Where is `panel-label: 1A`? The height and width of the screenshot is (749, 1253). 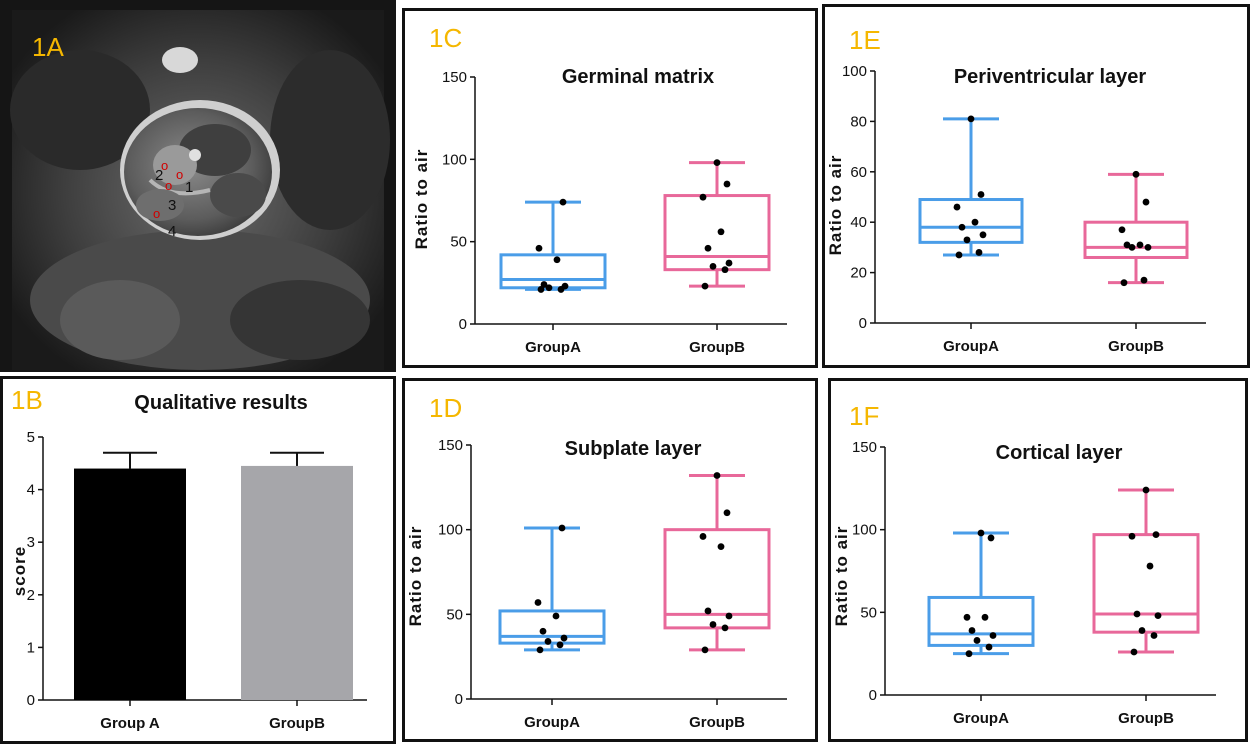 panel-label: 1A is located at coordinates (48, 47).